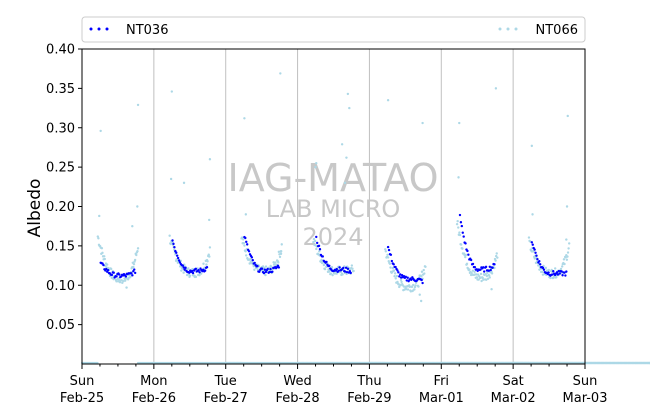 Image resolution: width=650 pixels, height=409 pixels. What do you see at coordinates (585, 398) in the screenshot?
I see `x-tick-label-date: Mar-03` at bounding box center [585, 398].